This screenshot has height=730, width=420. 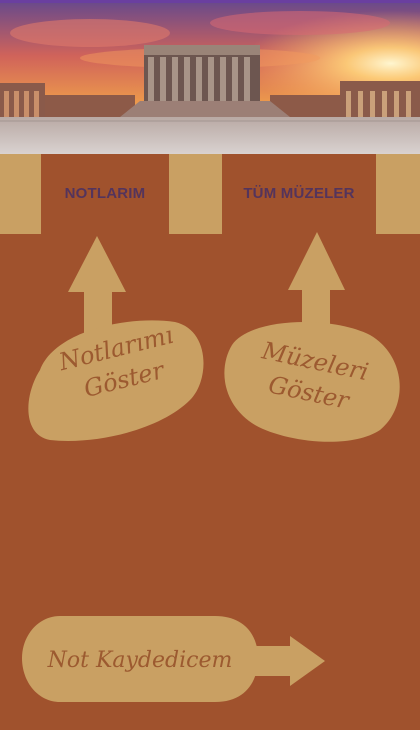 I want to click on show-notes-hint: Notlarımı Göster, so click(x=120, y=364).